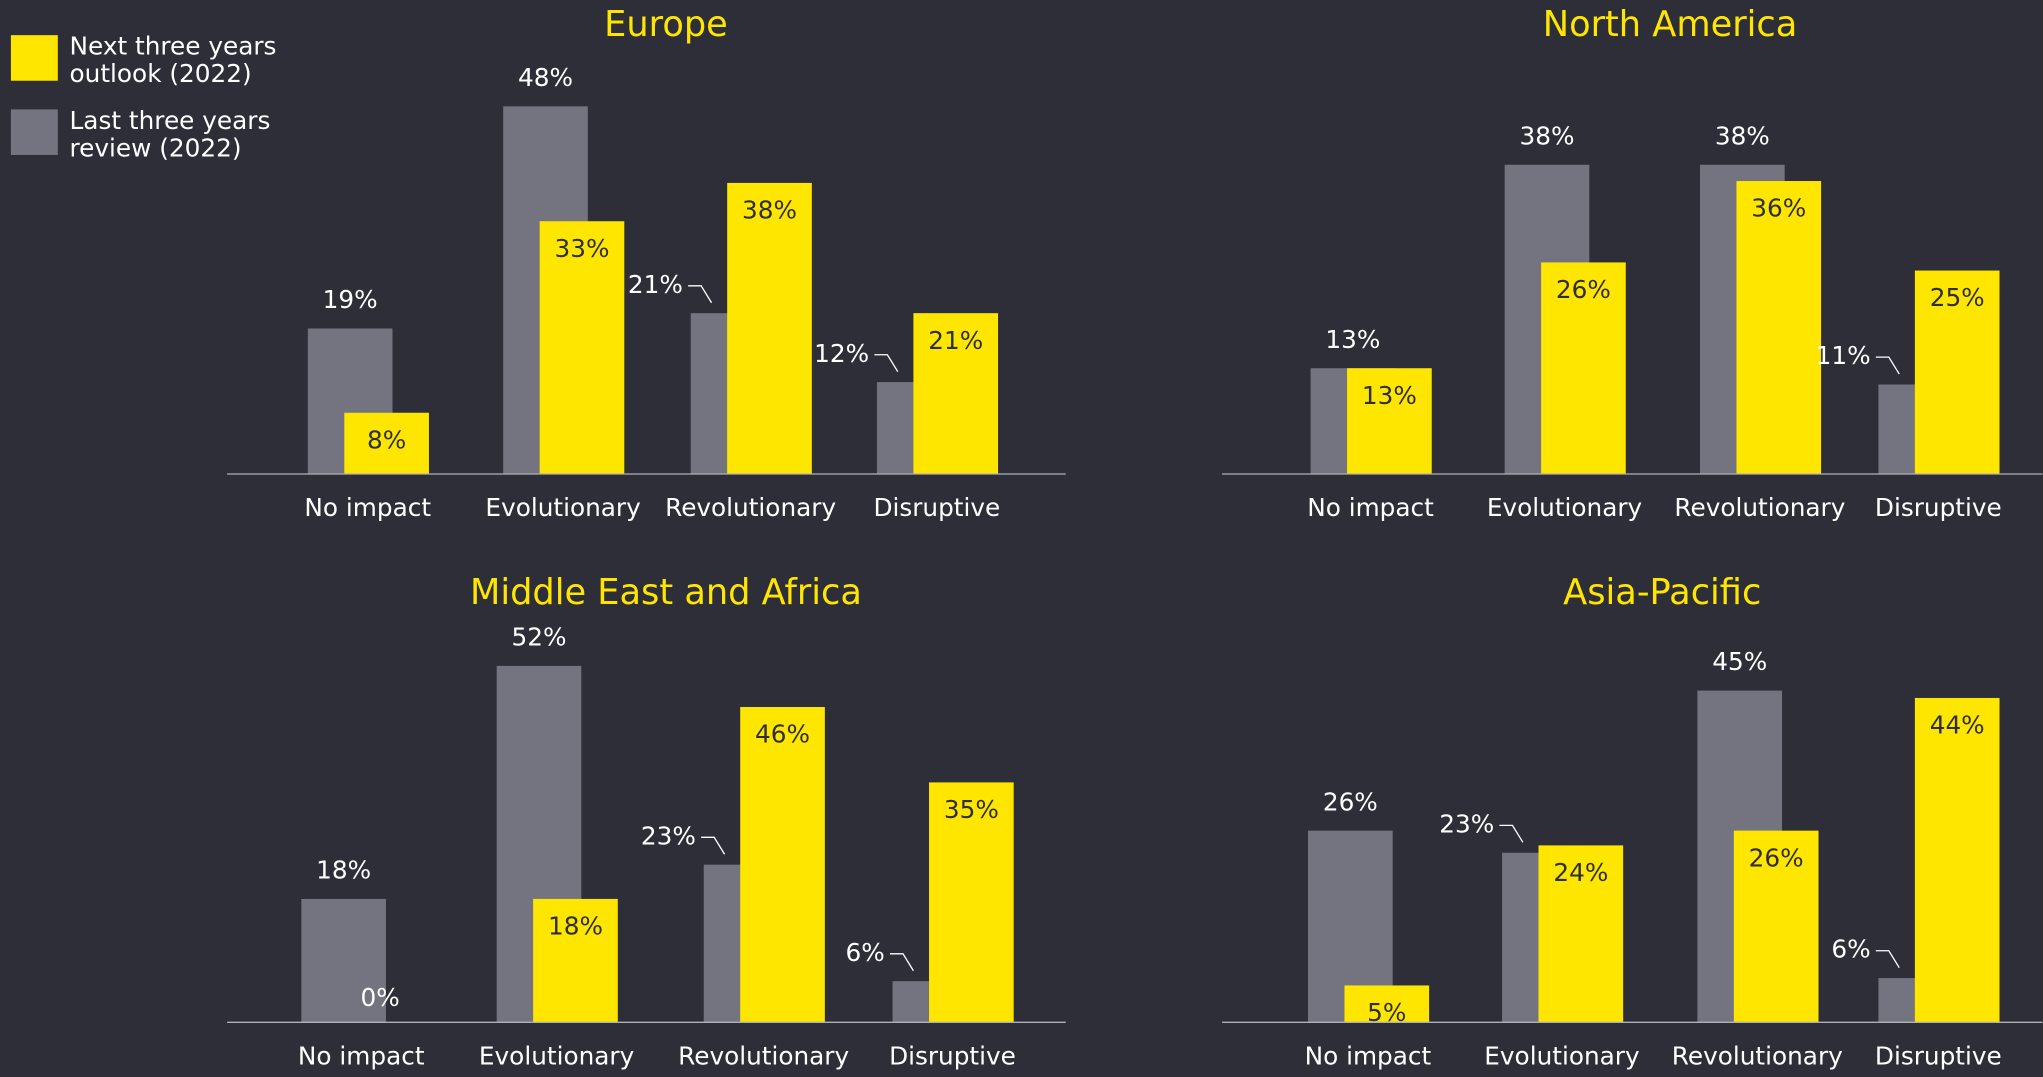 Image resolution: width=2043 pixels, height=1077 pixels. I want to click on data-label: 19%, so click(350, 299).